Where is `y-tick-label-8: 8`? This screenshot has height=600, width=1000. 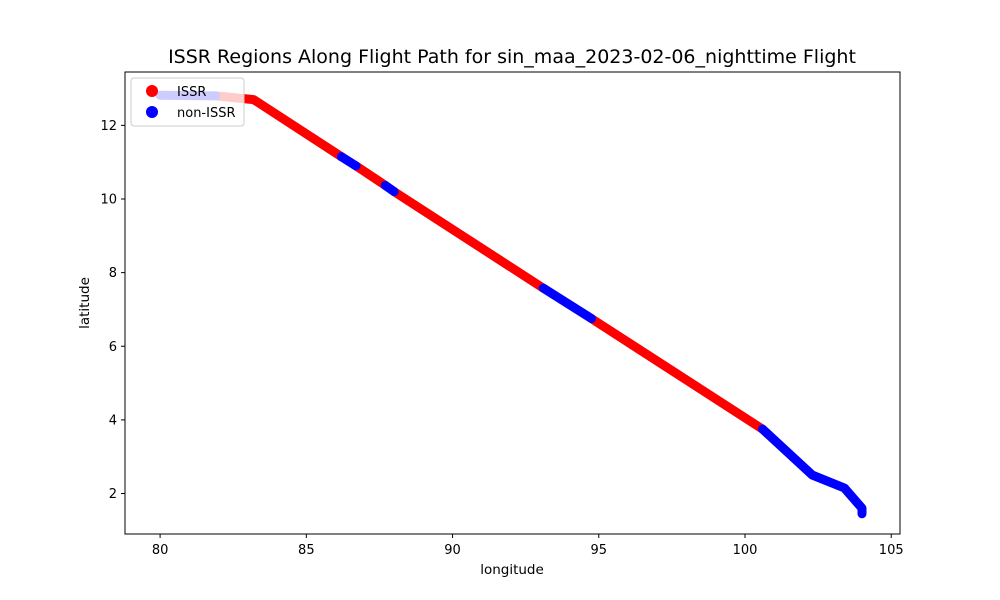
y-tick-label-8: 8 is located at coordinates (113, 273).